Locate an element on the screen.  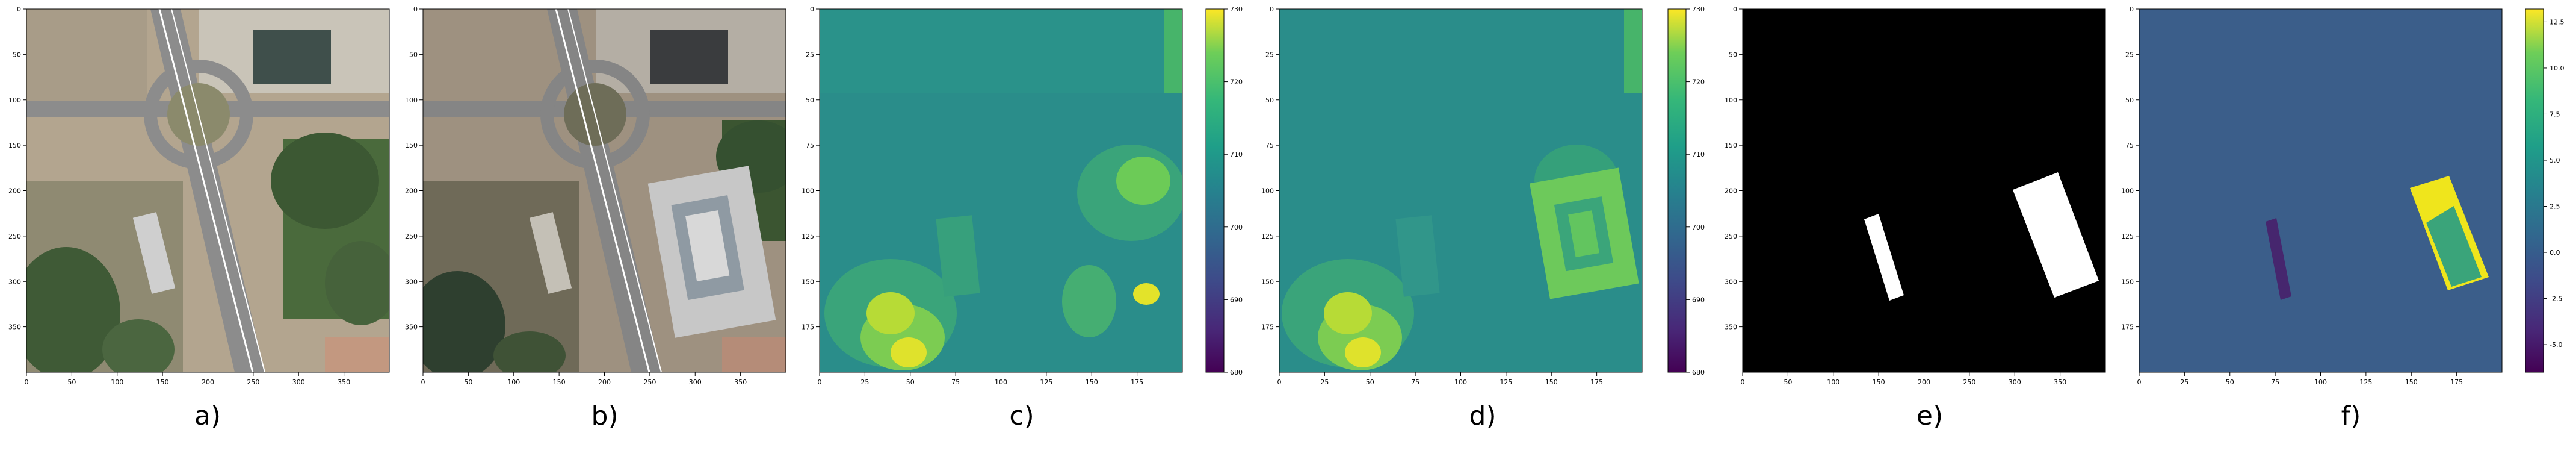
panel-b-ytick-label: 250 is located at coordinates (411, 236).